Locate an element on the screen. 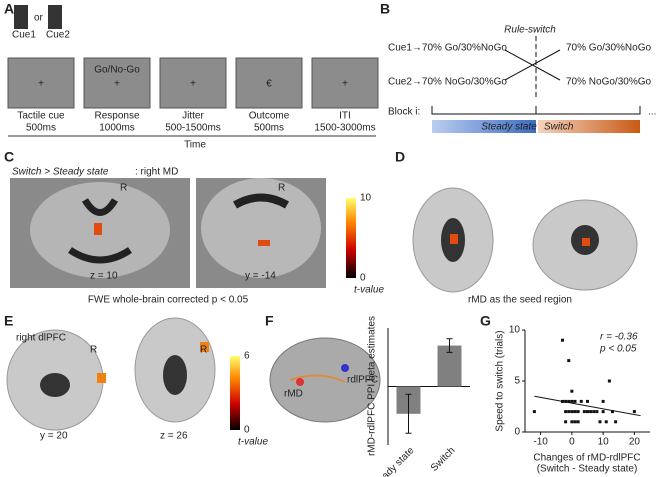 This screenshot has width=656, height=477. label: z = 26 is located at coordinates (174, 436).